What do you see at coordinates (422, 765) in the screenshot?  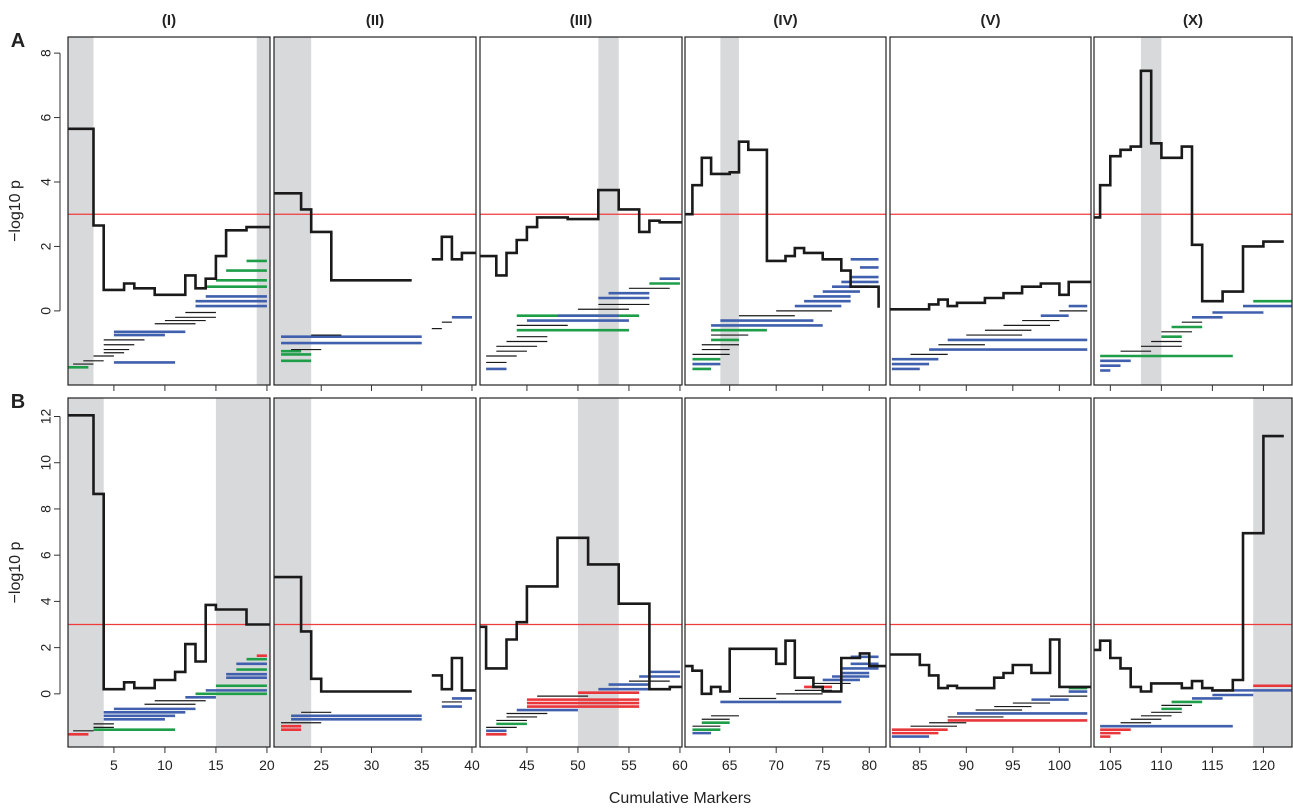 I see `x-tick-label: 35` at bounding box center [422, 765].